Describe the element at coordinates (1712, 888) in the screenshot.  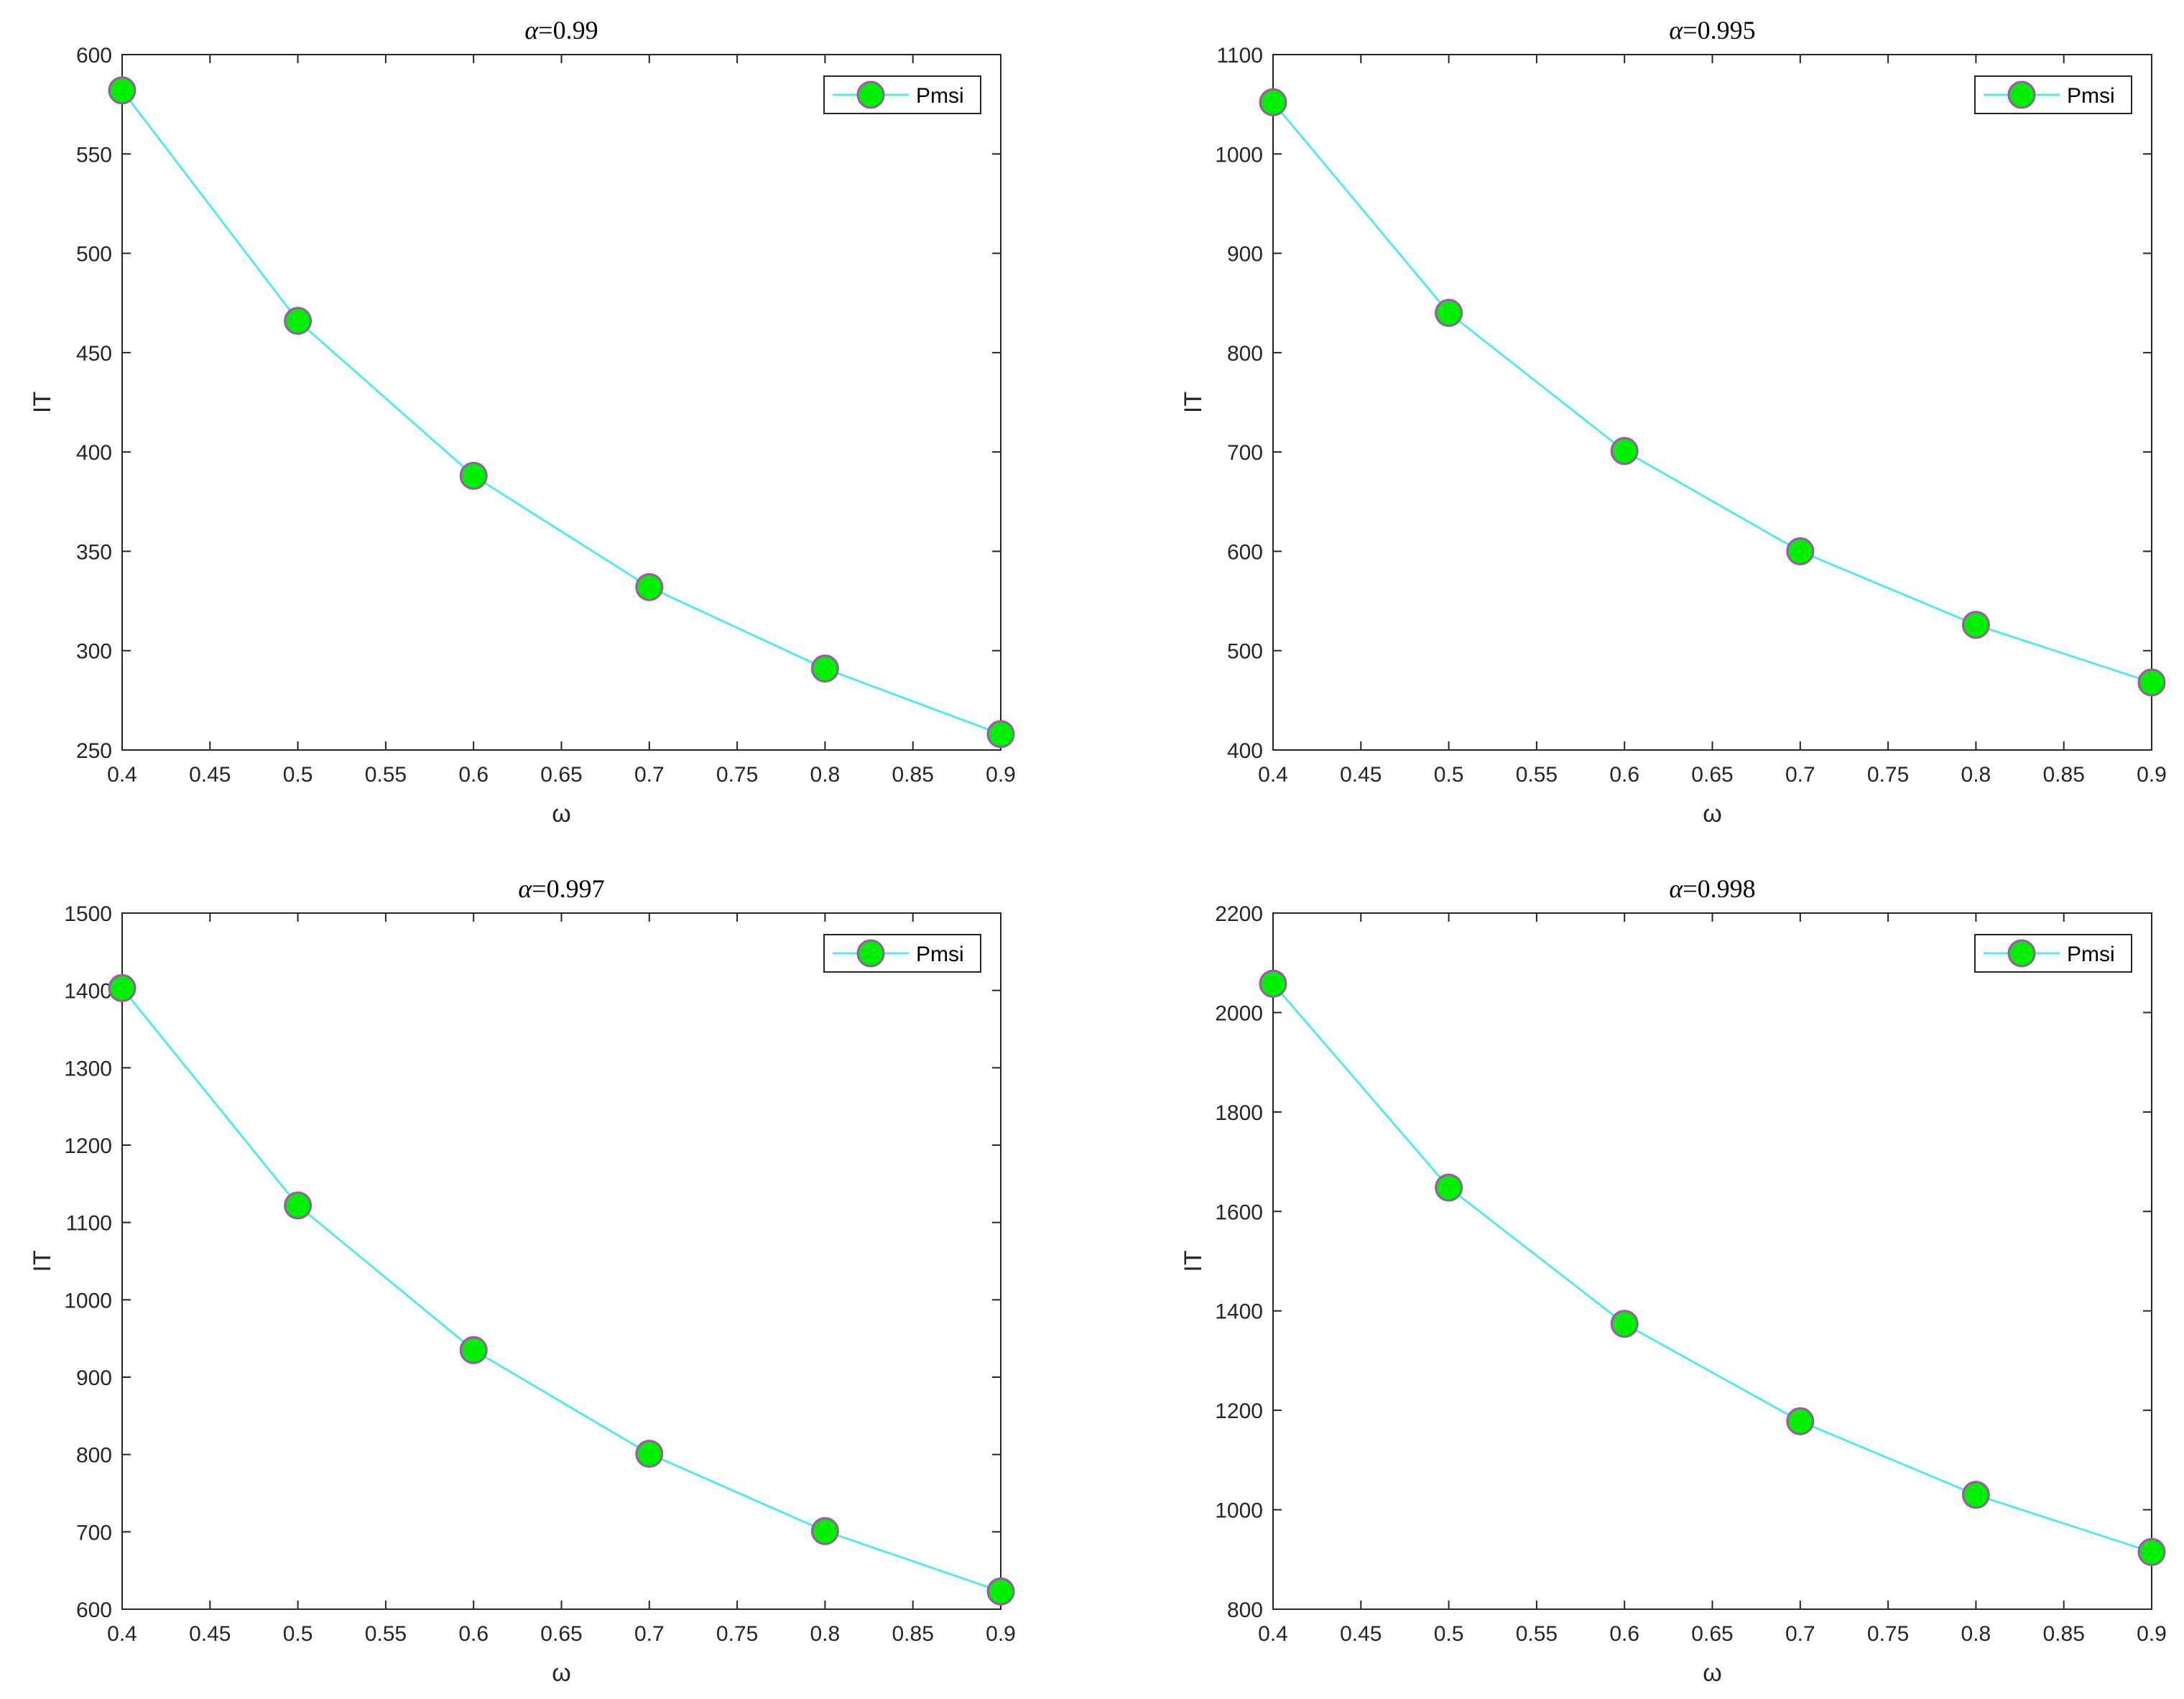
I see `chart-title: α=0.998` at that location.